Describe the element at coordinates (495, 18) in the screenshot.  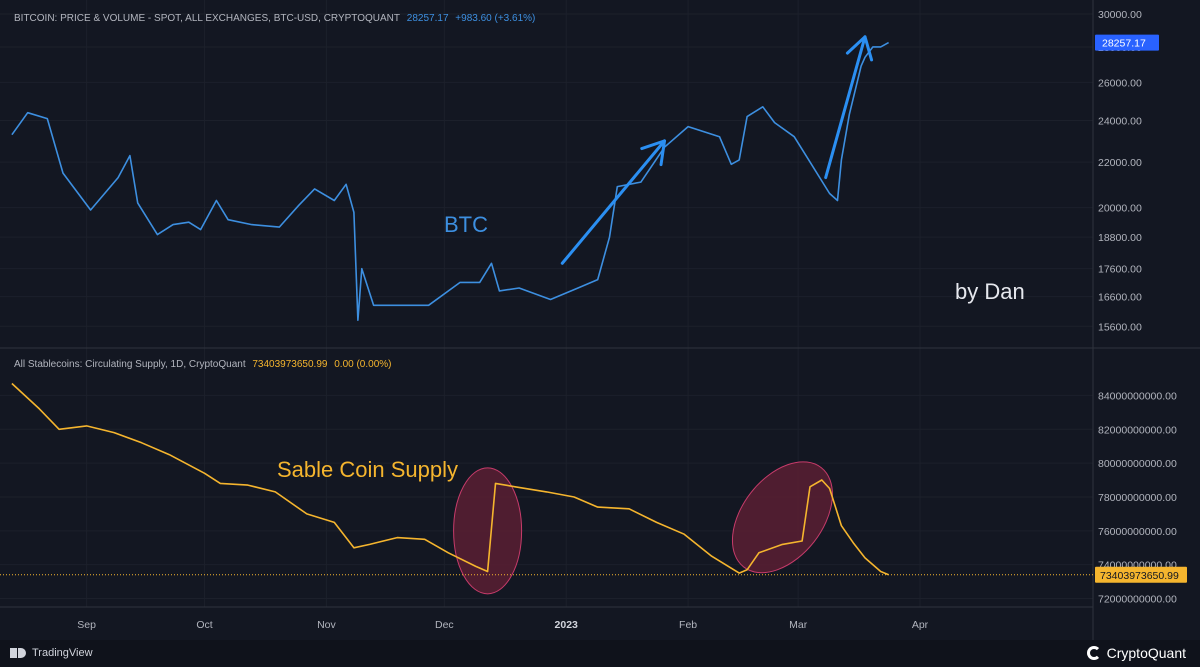
I see `btc-legend-change: +983.60 (+3.61%)` at that location.